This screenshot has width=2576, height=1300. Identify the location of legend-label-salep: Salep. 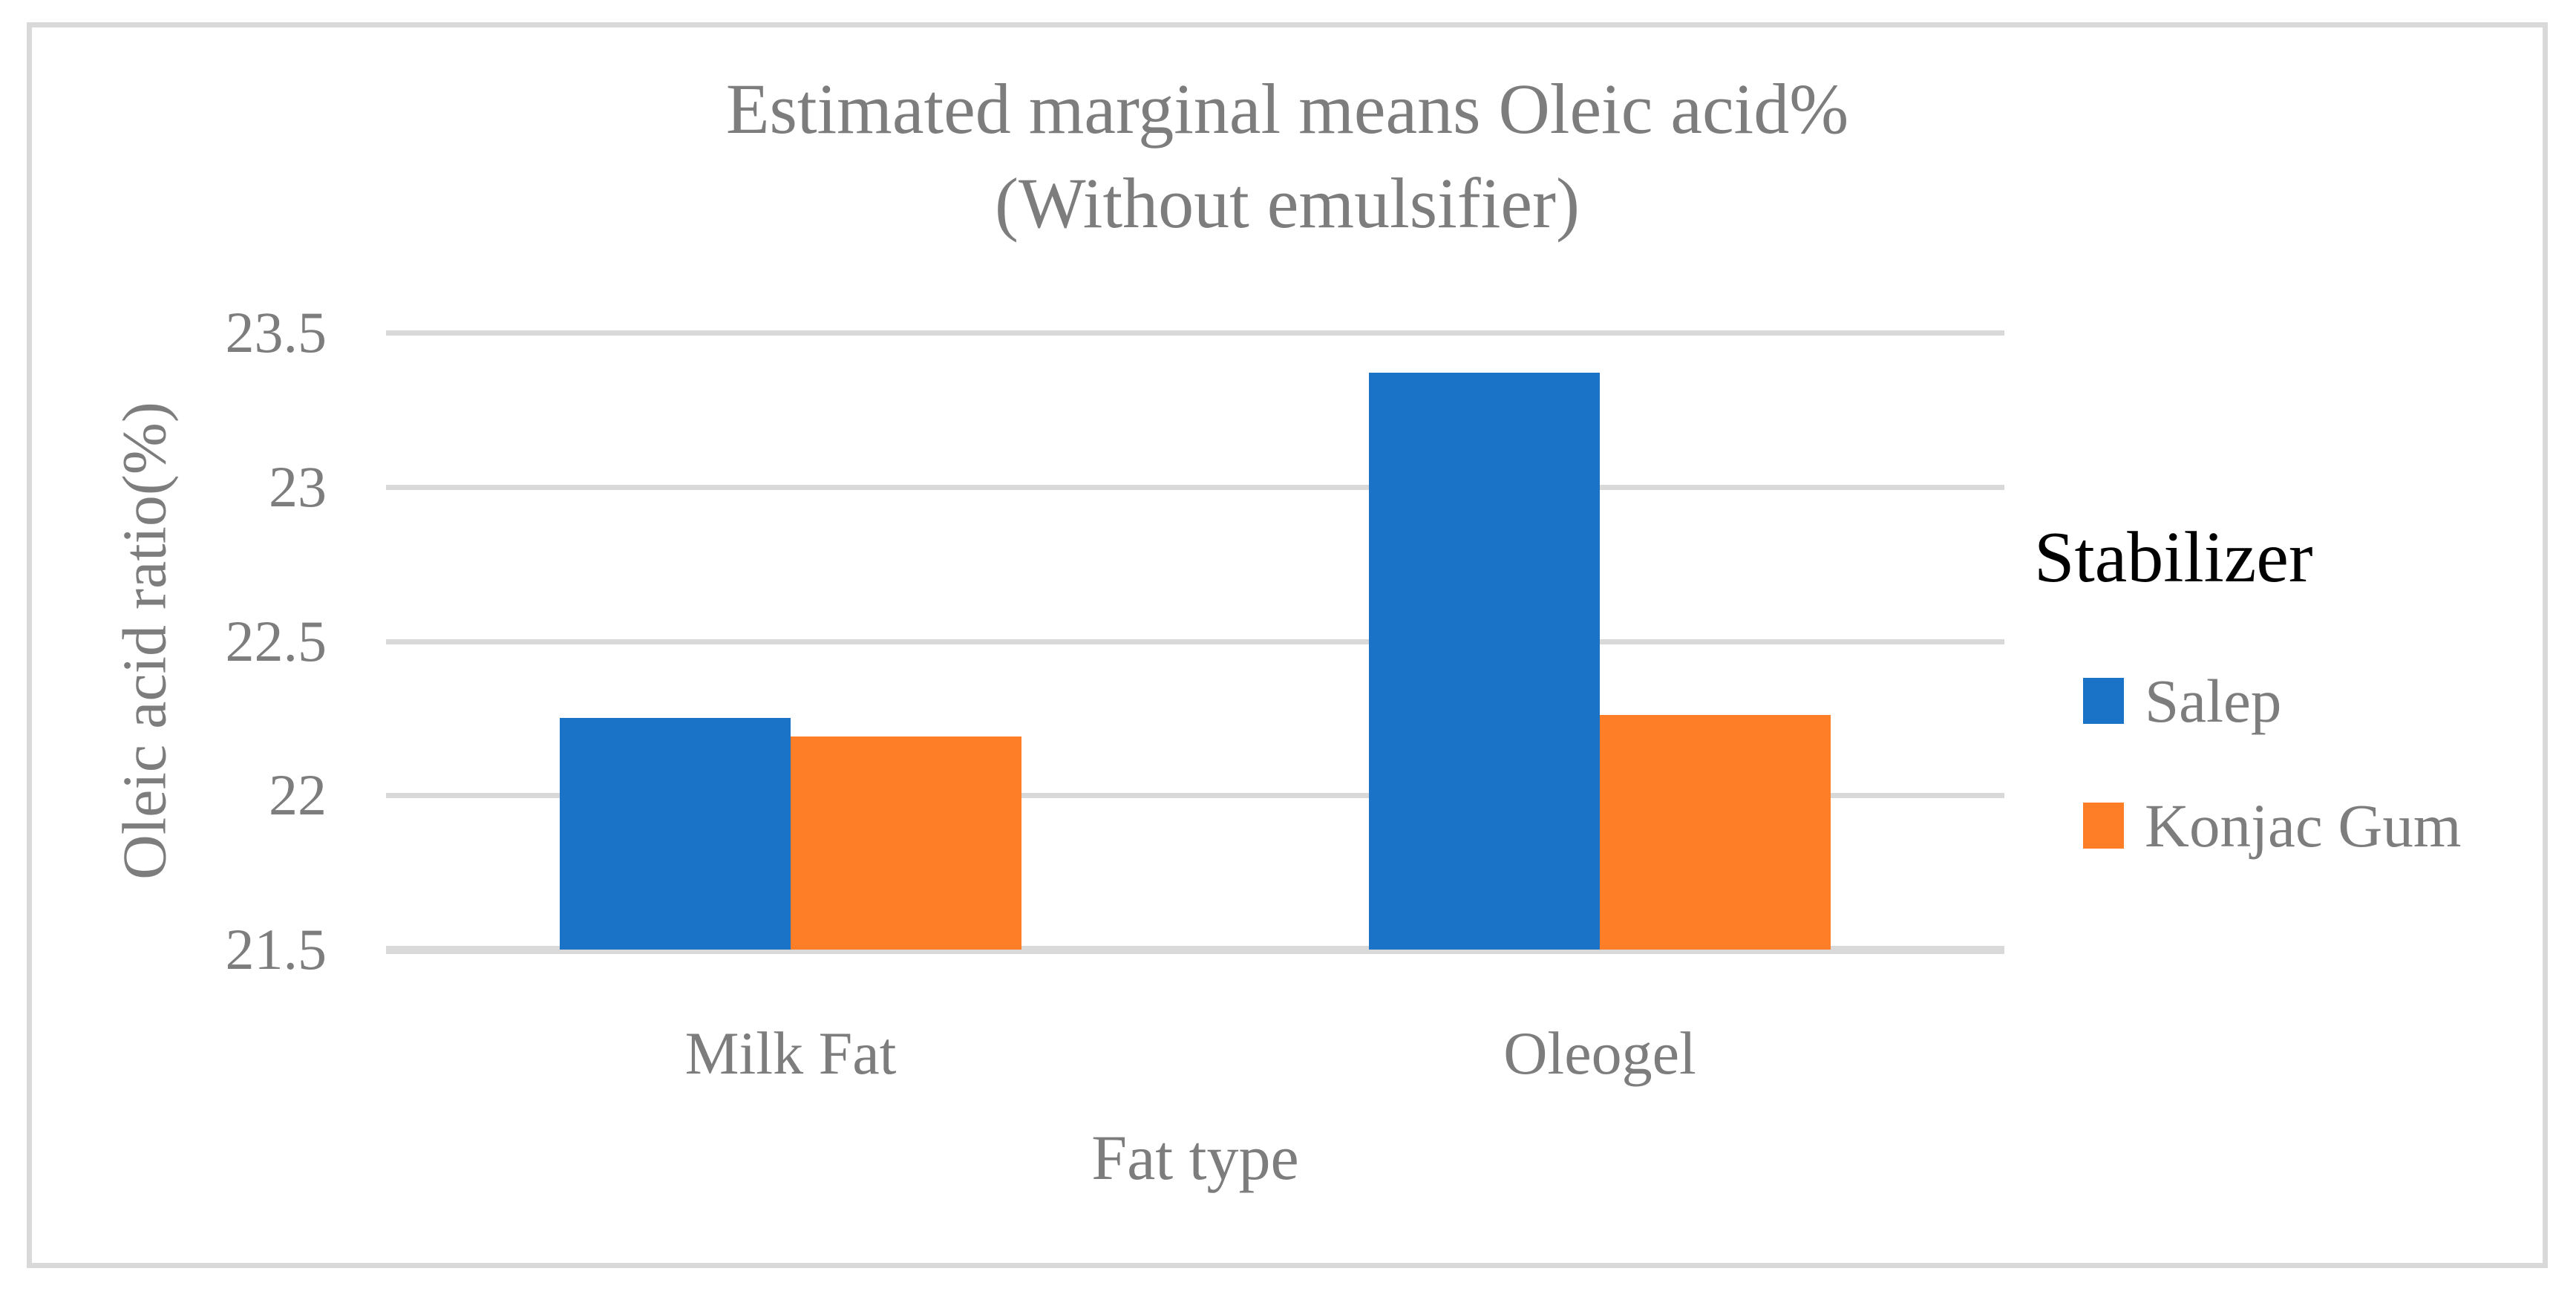
(2213, 700).